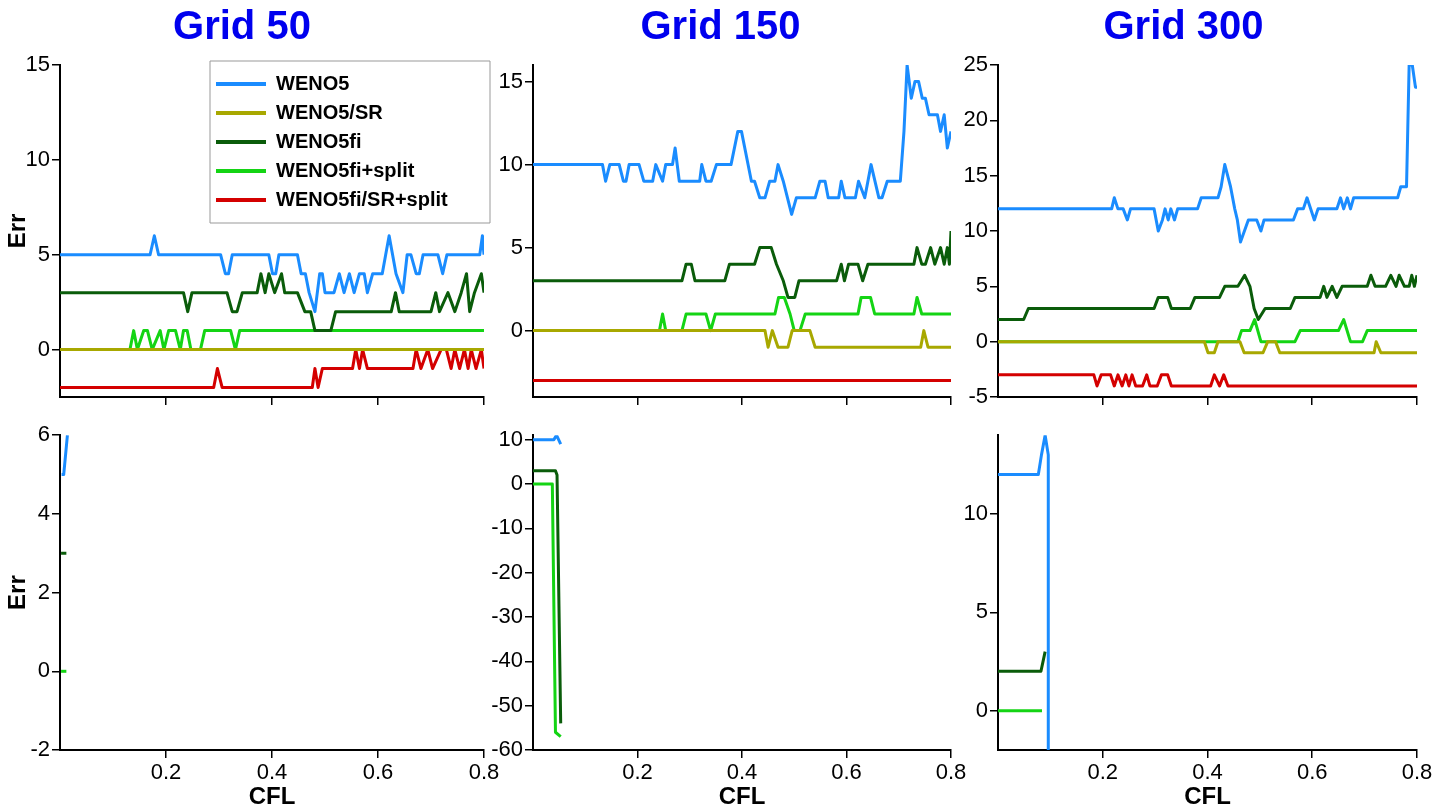 Image resolution: width=1450 pixels, height=812 pixels. What do you see at coordinates (507, 704) in the screenshot?
I see `y-tick-label: -50` at bounding box center [507, 704].